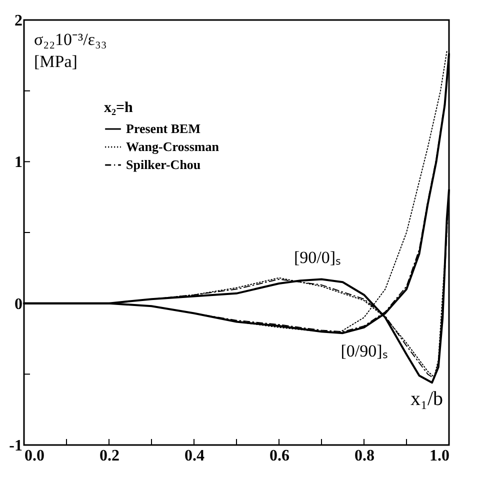  What do you see at coordinates (70, 50) in the screenshot?
I see `y-axis-title: σ₂₂10⁻³/ε₃₃ [MPa]` at bounding box center [70, 50].